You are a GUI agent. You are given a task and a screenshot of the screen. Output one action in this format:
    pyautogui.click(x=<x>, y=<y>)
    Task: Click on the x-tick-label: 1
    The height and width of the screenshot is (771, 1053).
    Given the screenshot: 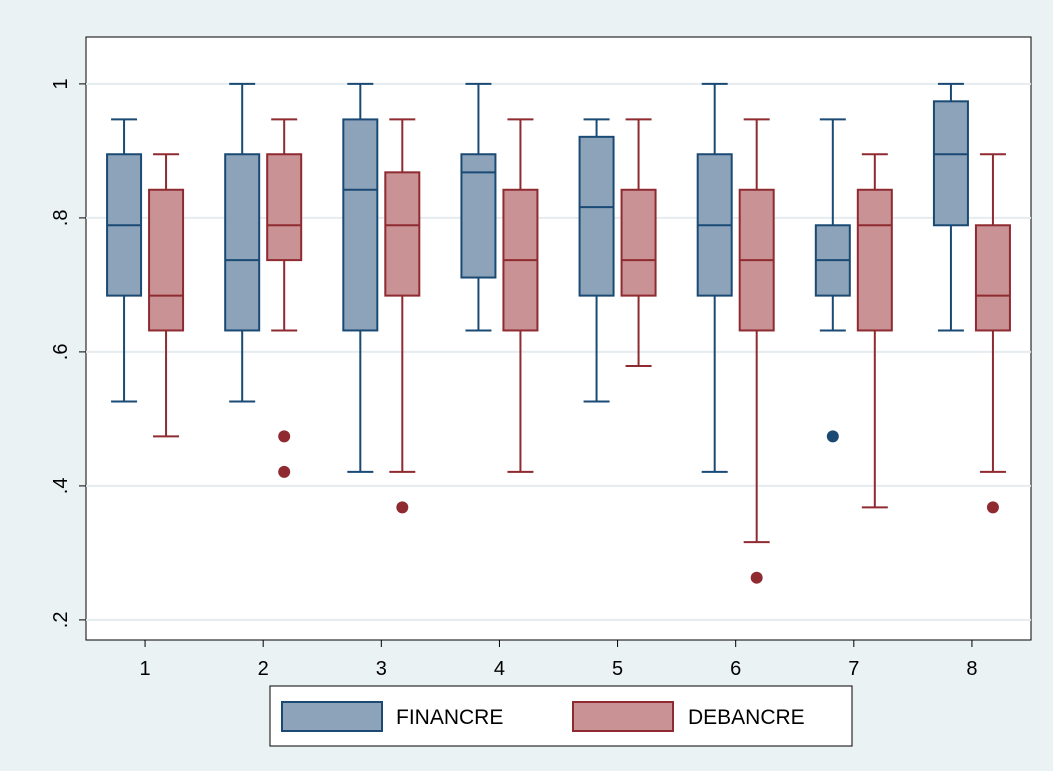 What is the action you would take?
    pyautogui.click(x=145, y=669)
    